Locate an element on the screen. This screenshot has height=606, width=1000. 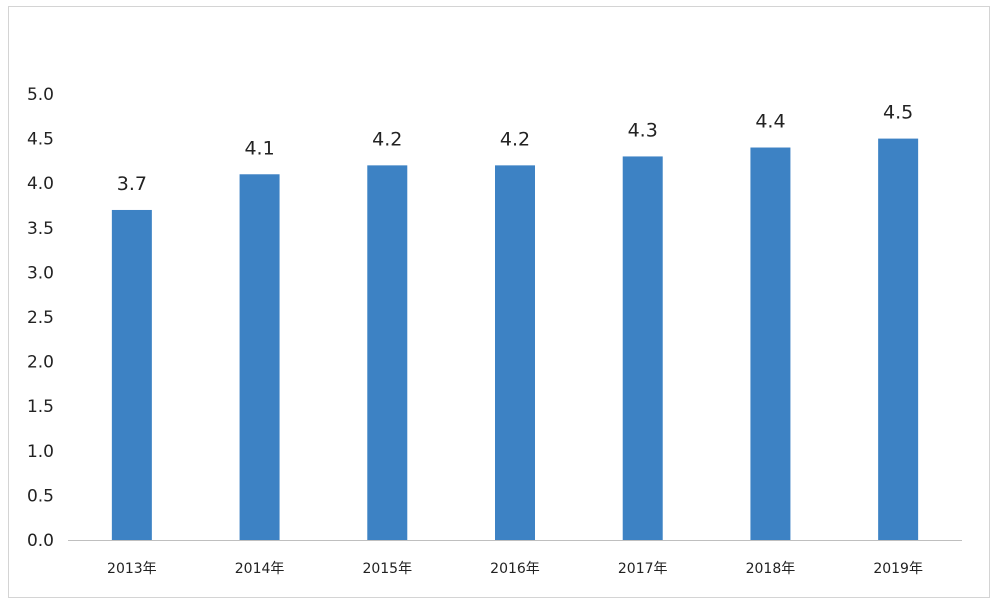
data-label: 3.7 is located at coordinates (132, 184).